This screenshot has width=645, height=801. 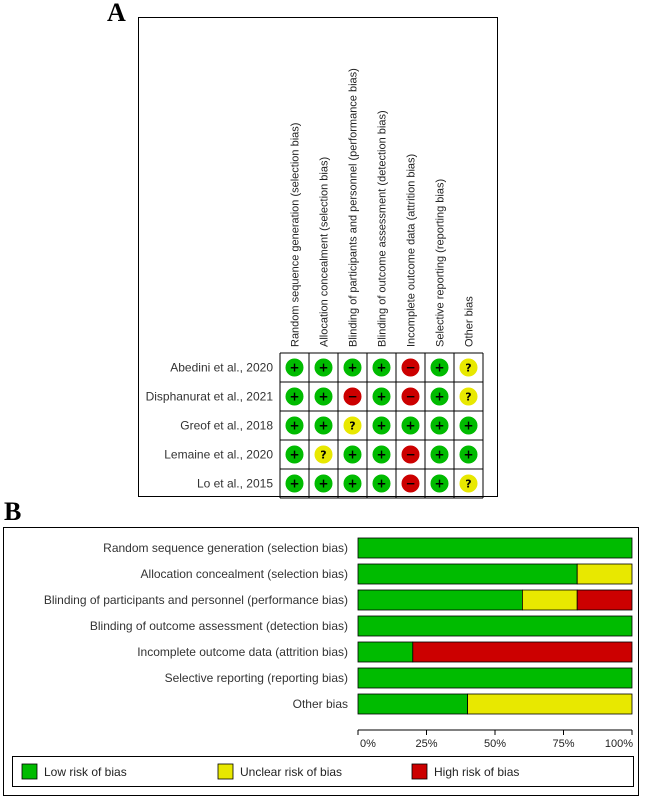 I want to click on legend-swatch-low, so click(x=29, y=771).